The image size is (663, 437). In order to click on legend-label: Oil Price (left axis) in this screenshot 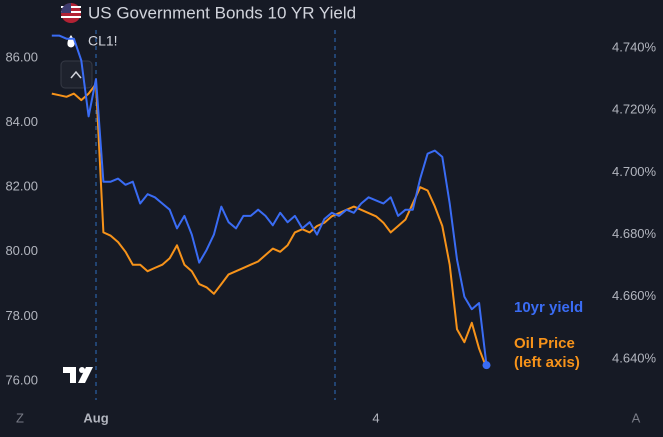, I will do `click(547, 353)`.